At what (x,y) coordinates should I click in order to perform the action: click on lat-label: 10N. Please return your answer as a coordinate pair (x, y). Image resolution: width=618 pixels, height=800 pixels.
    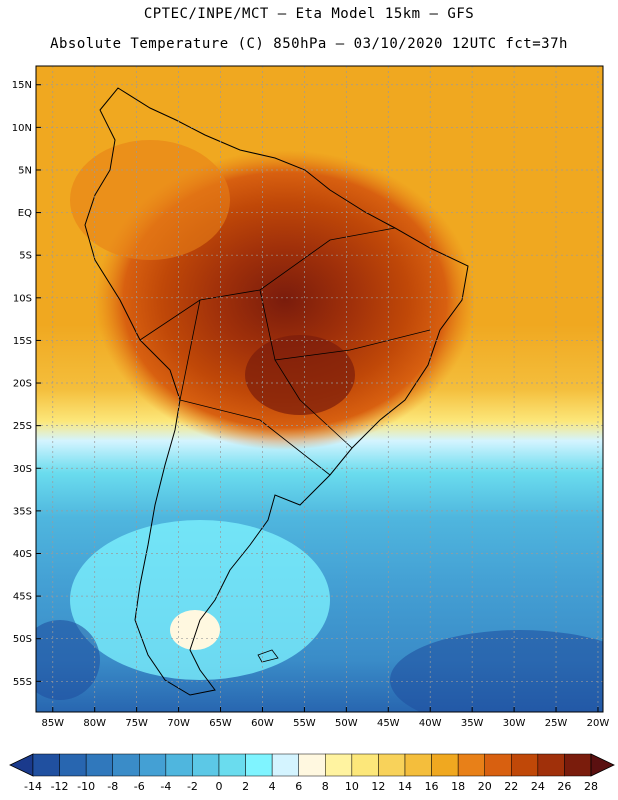
    Looking at the image, I should click on (22, 128).